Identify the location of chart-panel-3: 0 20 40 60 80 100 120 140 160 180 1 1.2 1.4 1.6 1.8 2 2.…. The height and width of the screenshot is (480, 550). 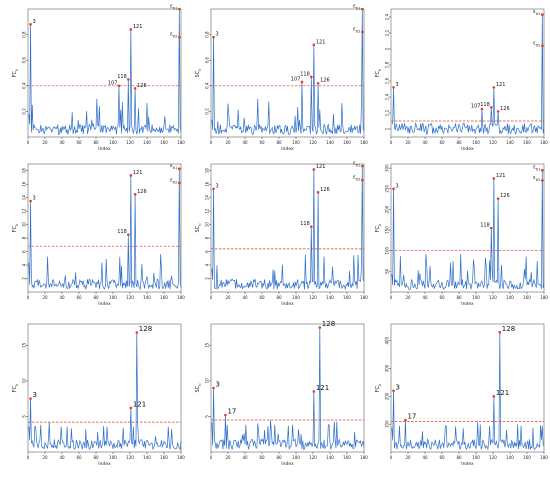
(461, 80).